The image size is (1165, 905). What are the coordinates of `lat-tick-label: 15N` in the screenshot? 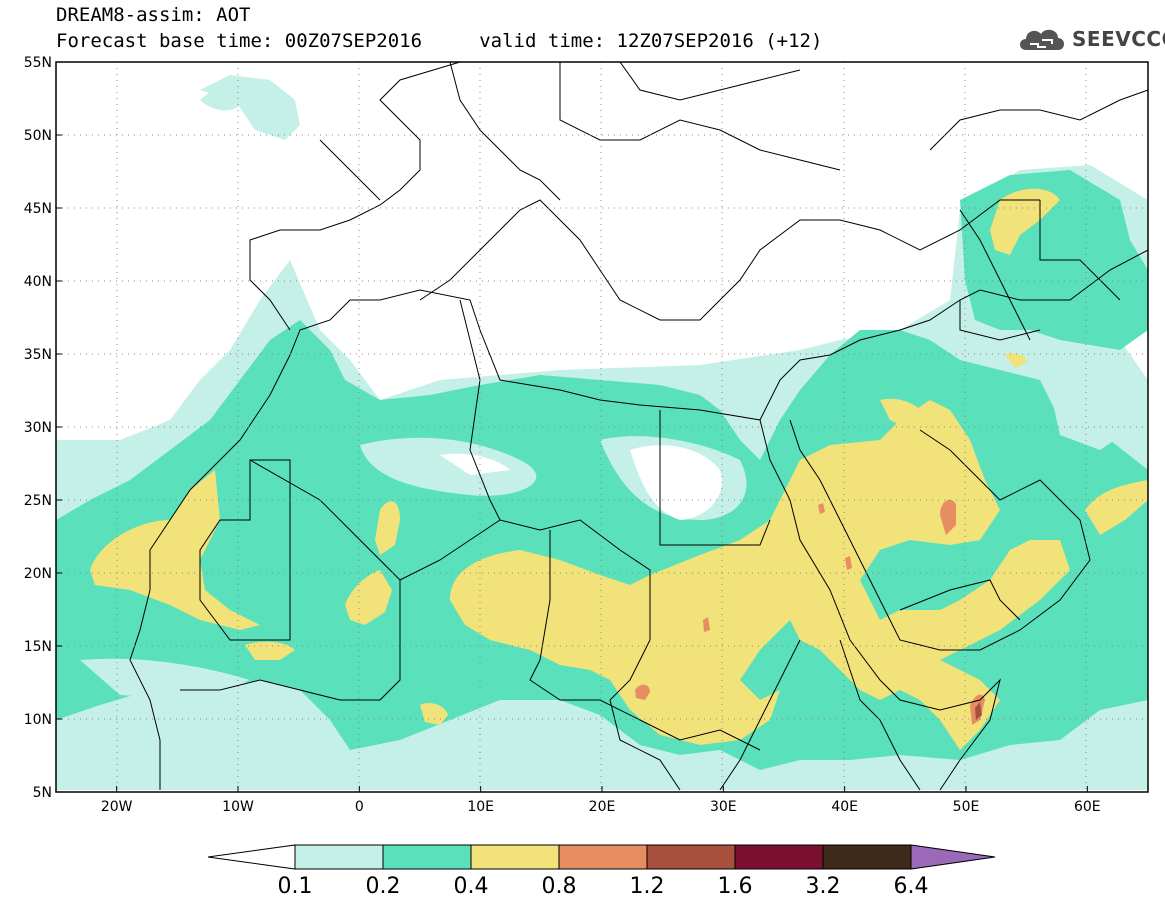 It's located at (38, 647).